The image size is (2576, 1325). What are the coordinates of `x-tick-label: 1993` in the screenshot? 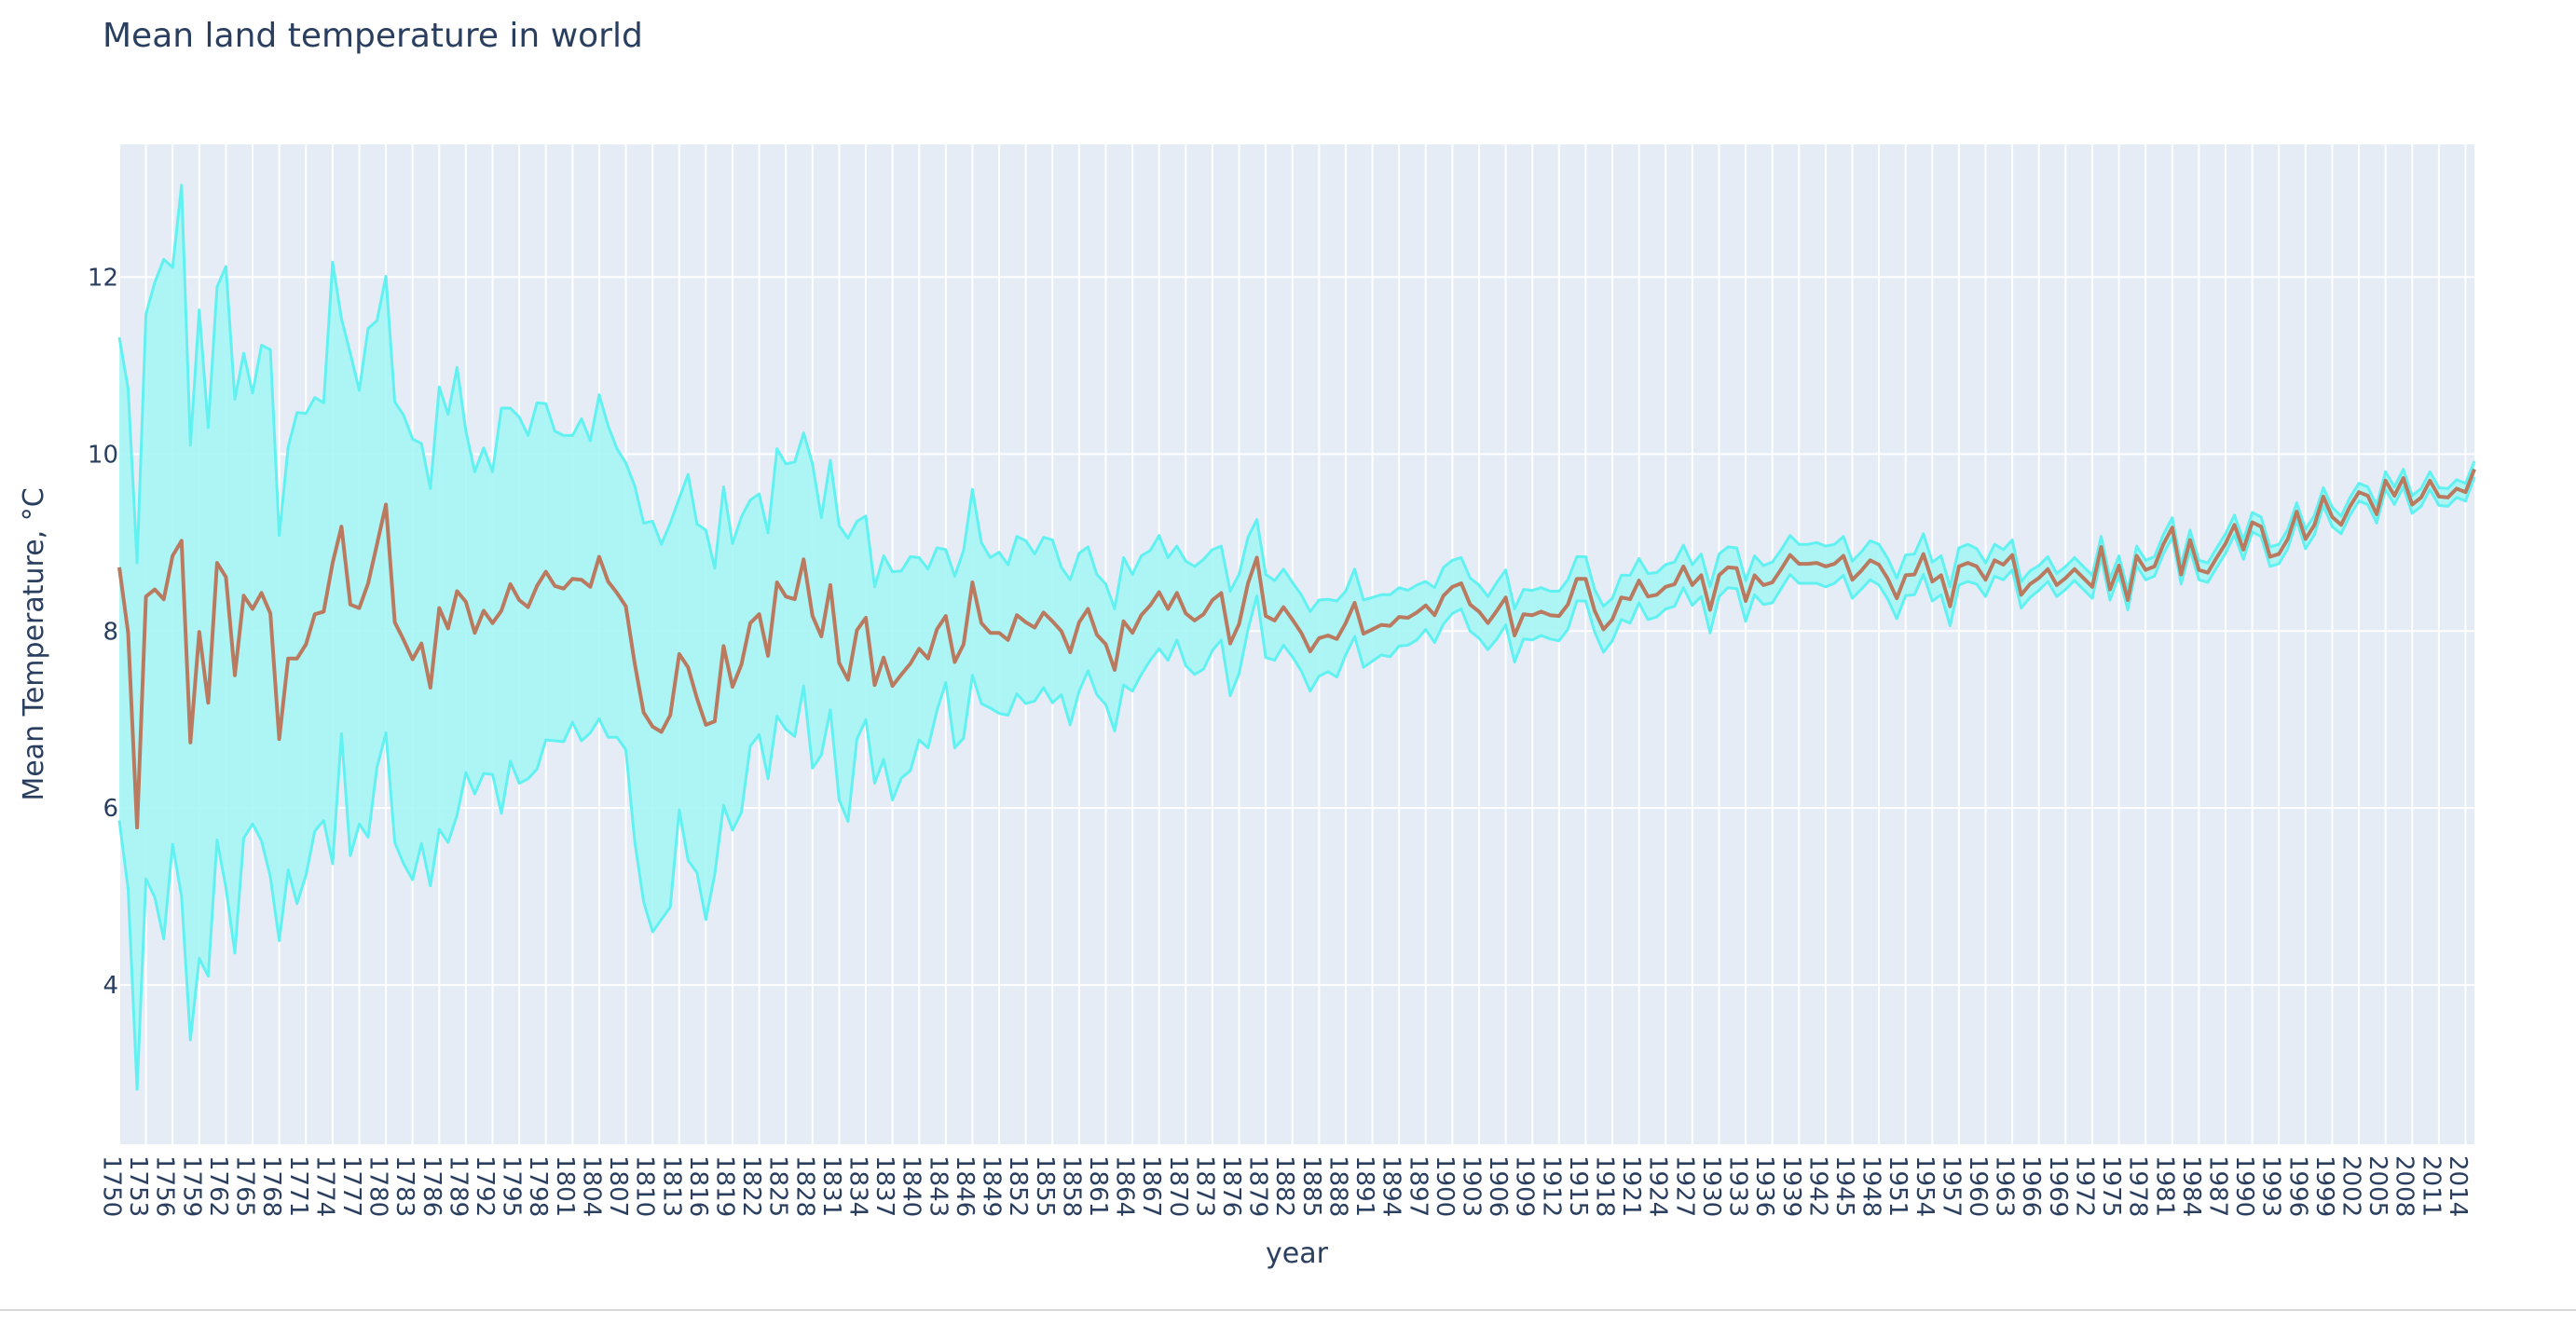 It's located at (2271, 1186).